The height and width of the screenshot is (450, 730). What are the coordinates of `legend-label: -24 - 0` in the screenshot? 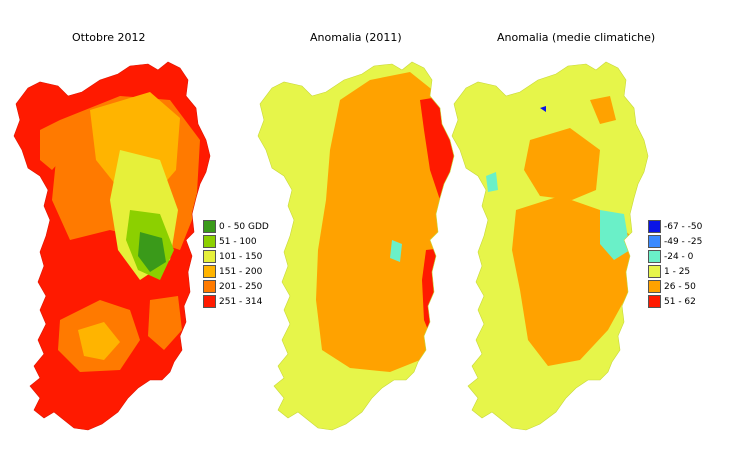 It's located at (679, 256).